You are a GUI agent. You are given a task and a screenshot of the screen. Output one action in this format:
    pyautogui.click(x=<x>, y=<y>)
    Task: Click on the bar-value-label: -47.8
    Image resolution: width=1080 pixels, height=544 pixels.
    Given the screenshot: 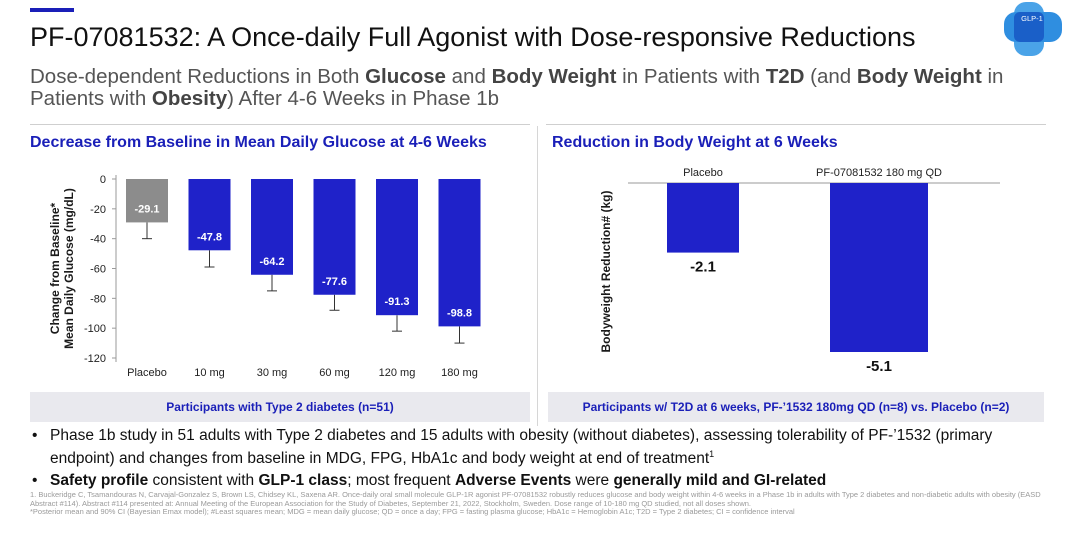 What is the action you would take?
    pyautogui.click(x=209, y=237)
    